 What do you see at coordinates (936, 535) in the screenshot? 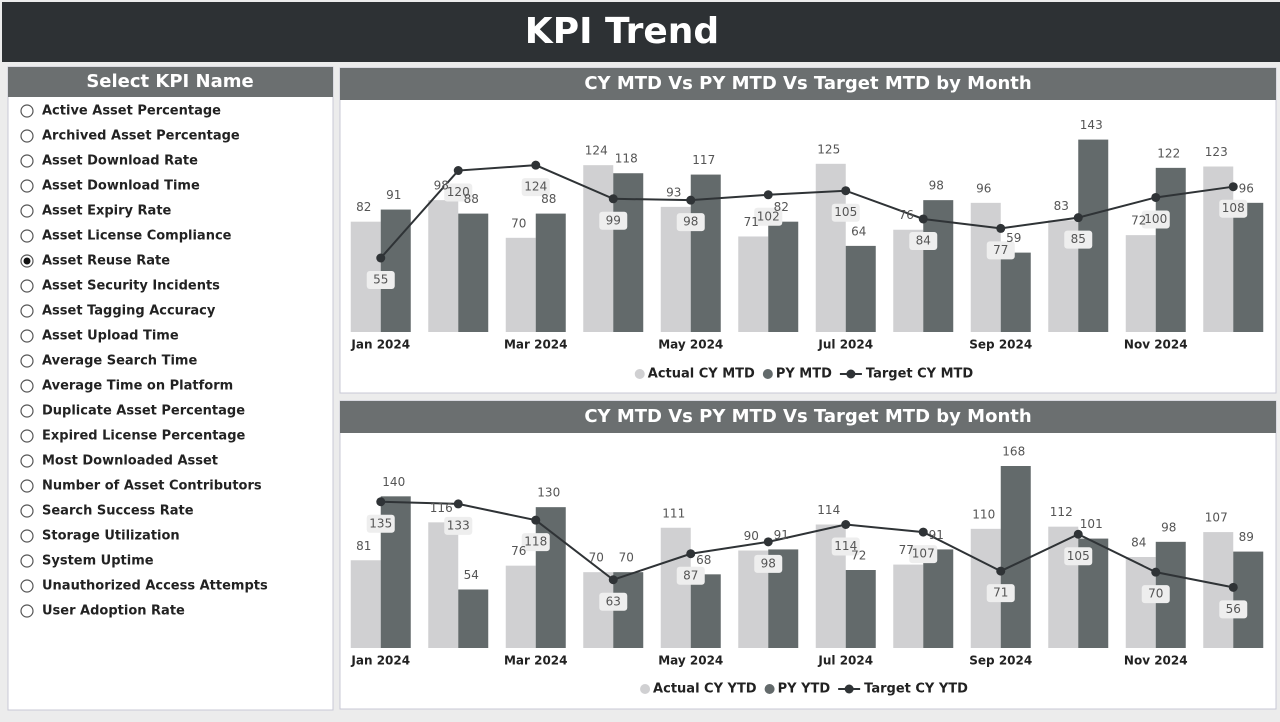
I see `data-label: 91` at bounding box center [936, 535].